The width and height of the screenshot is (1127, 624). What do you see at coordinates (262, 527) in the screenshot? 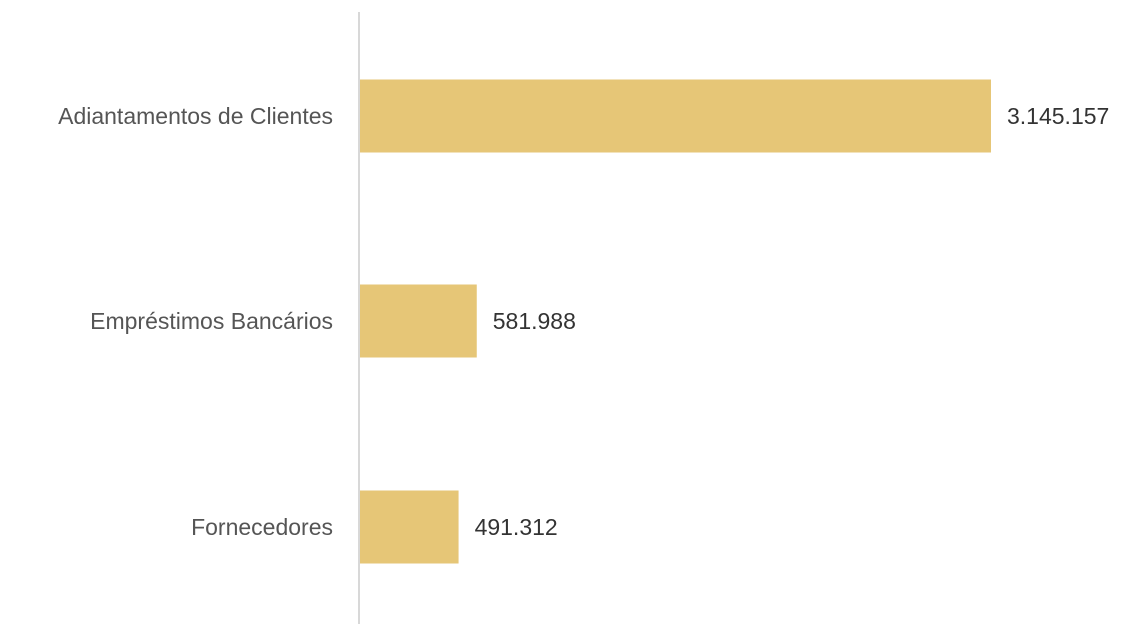
I see `category-label: Fornecedores` at bounding box center [262, 527].